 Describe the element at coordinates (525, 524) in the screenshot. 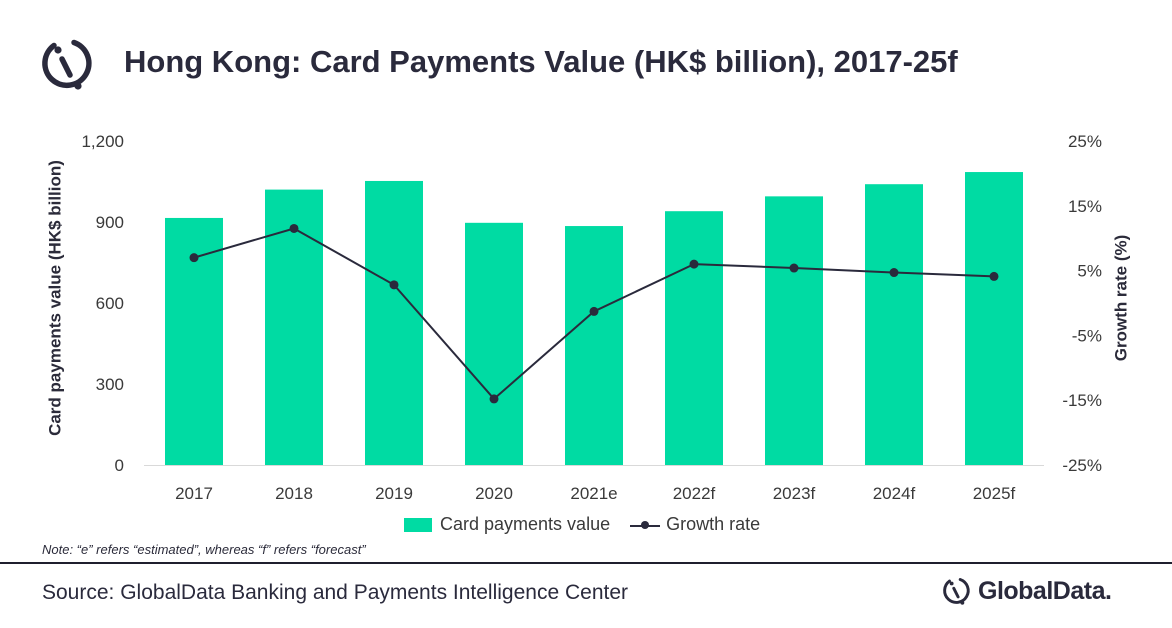

I see `legend-label-card-payments: Card payments value` at that location.